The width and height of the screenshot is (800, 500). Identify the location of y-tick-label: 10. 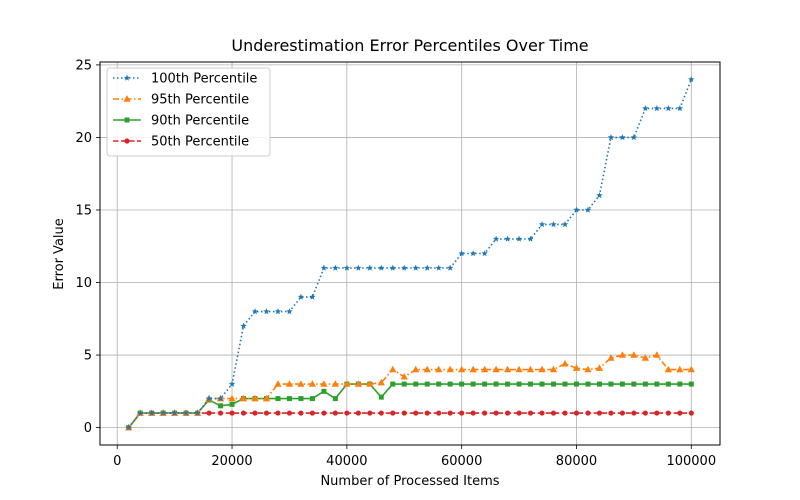
(83, 283).